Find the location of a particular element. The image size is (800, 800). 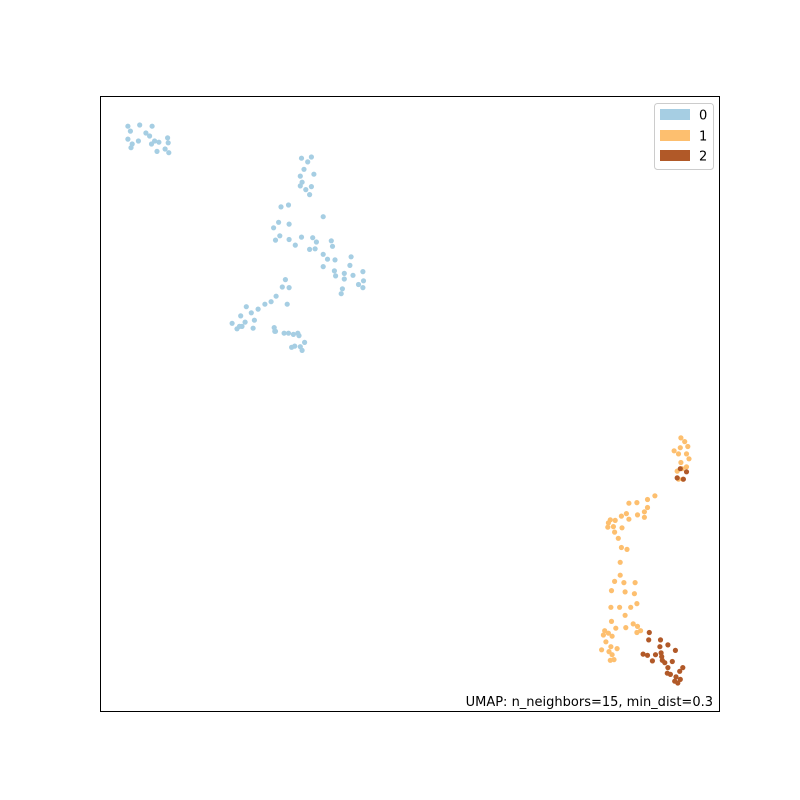

legend-label-1: 1 is located at coordinates (703, 137).